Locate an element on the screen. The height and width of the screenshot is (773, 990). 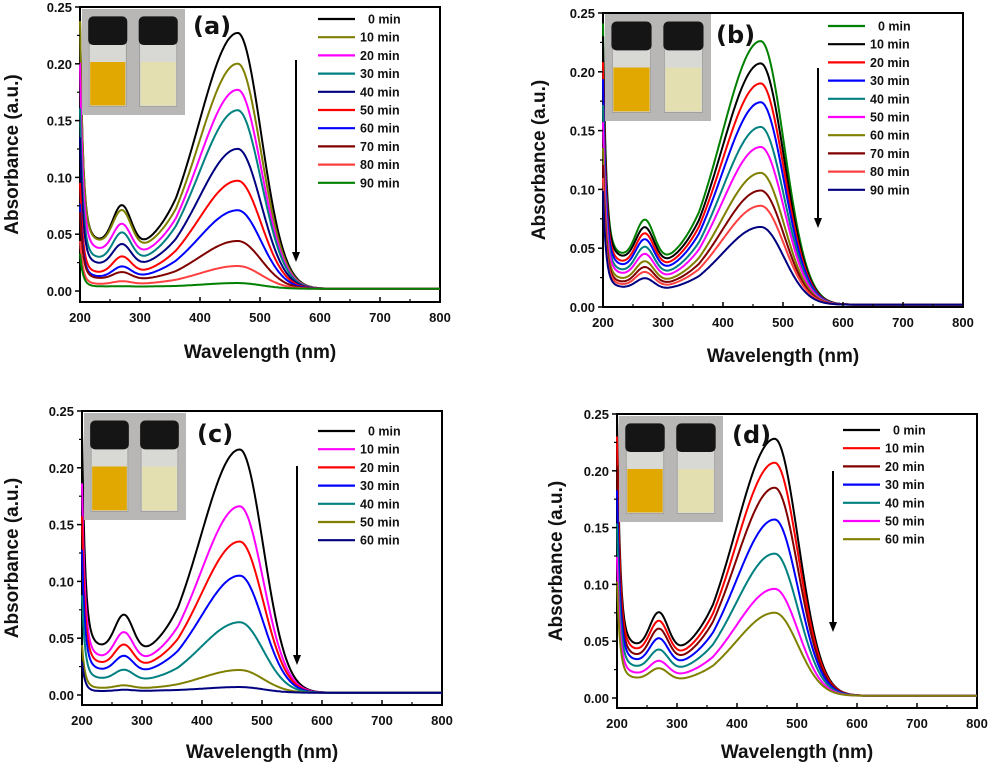
panel-label: (a) is located at coordinates (212, 26).